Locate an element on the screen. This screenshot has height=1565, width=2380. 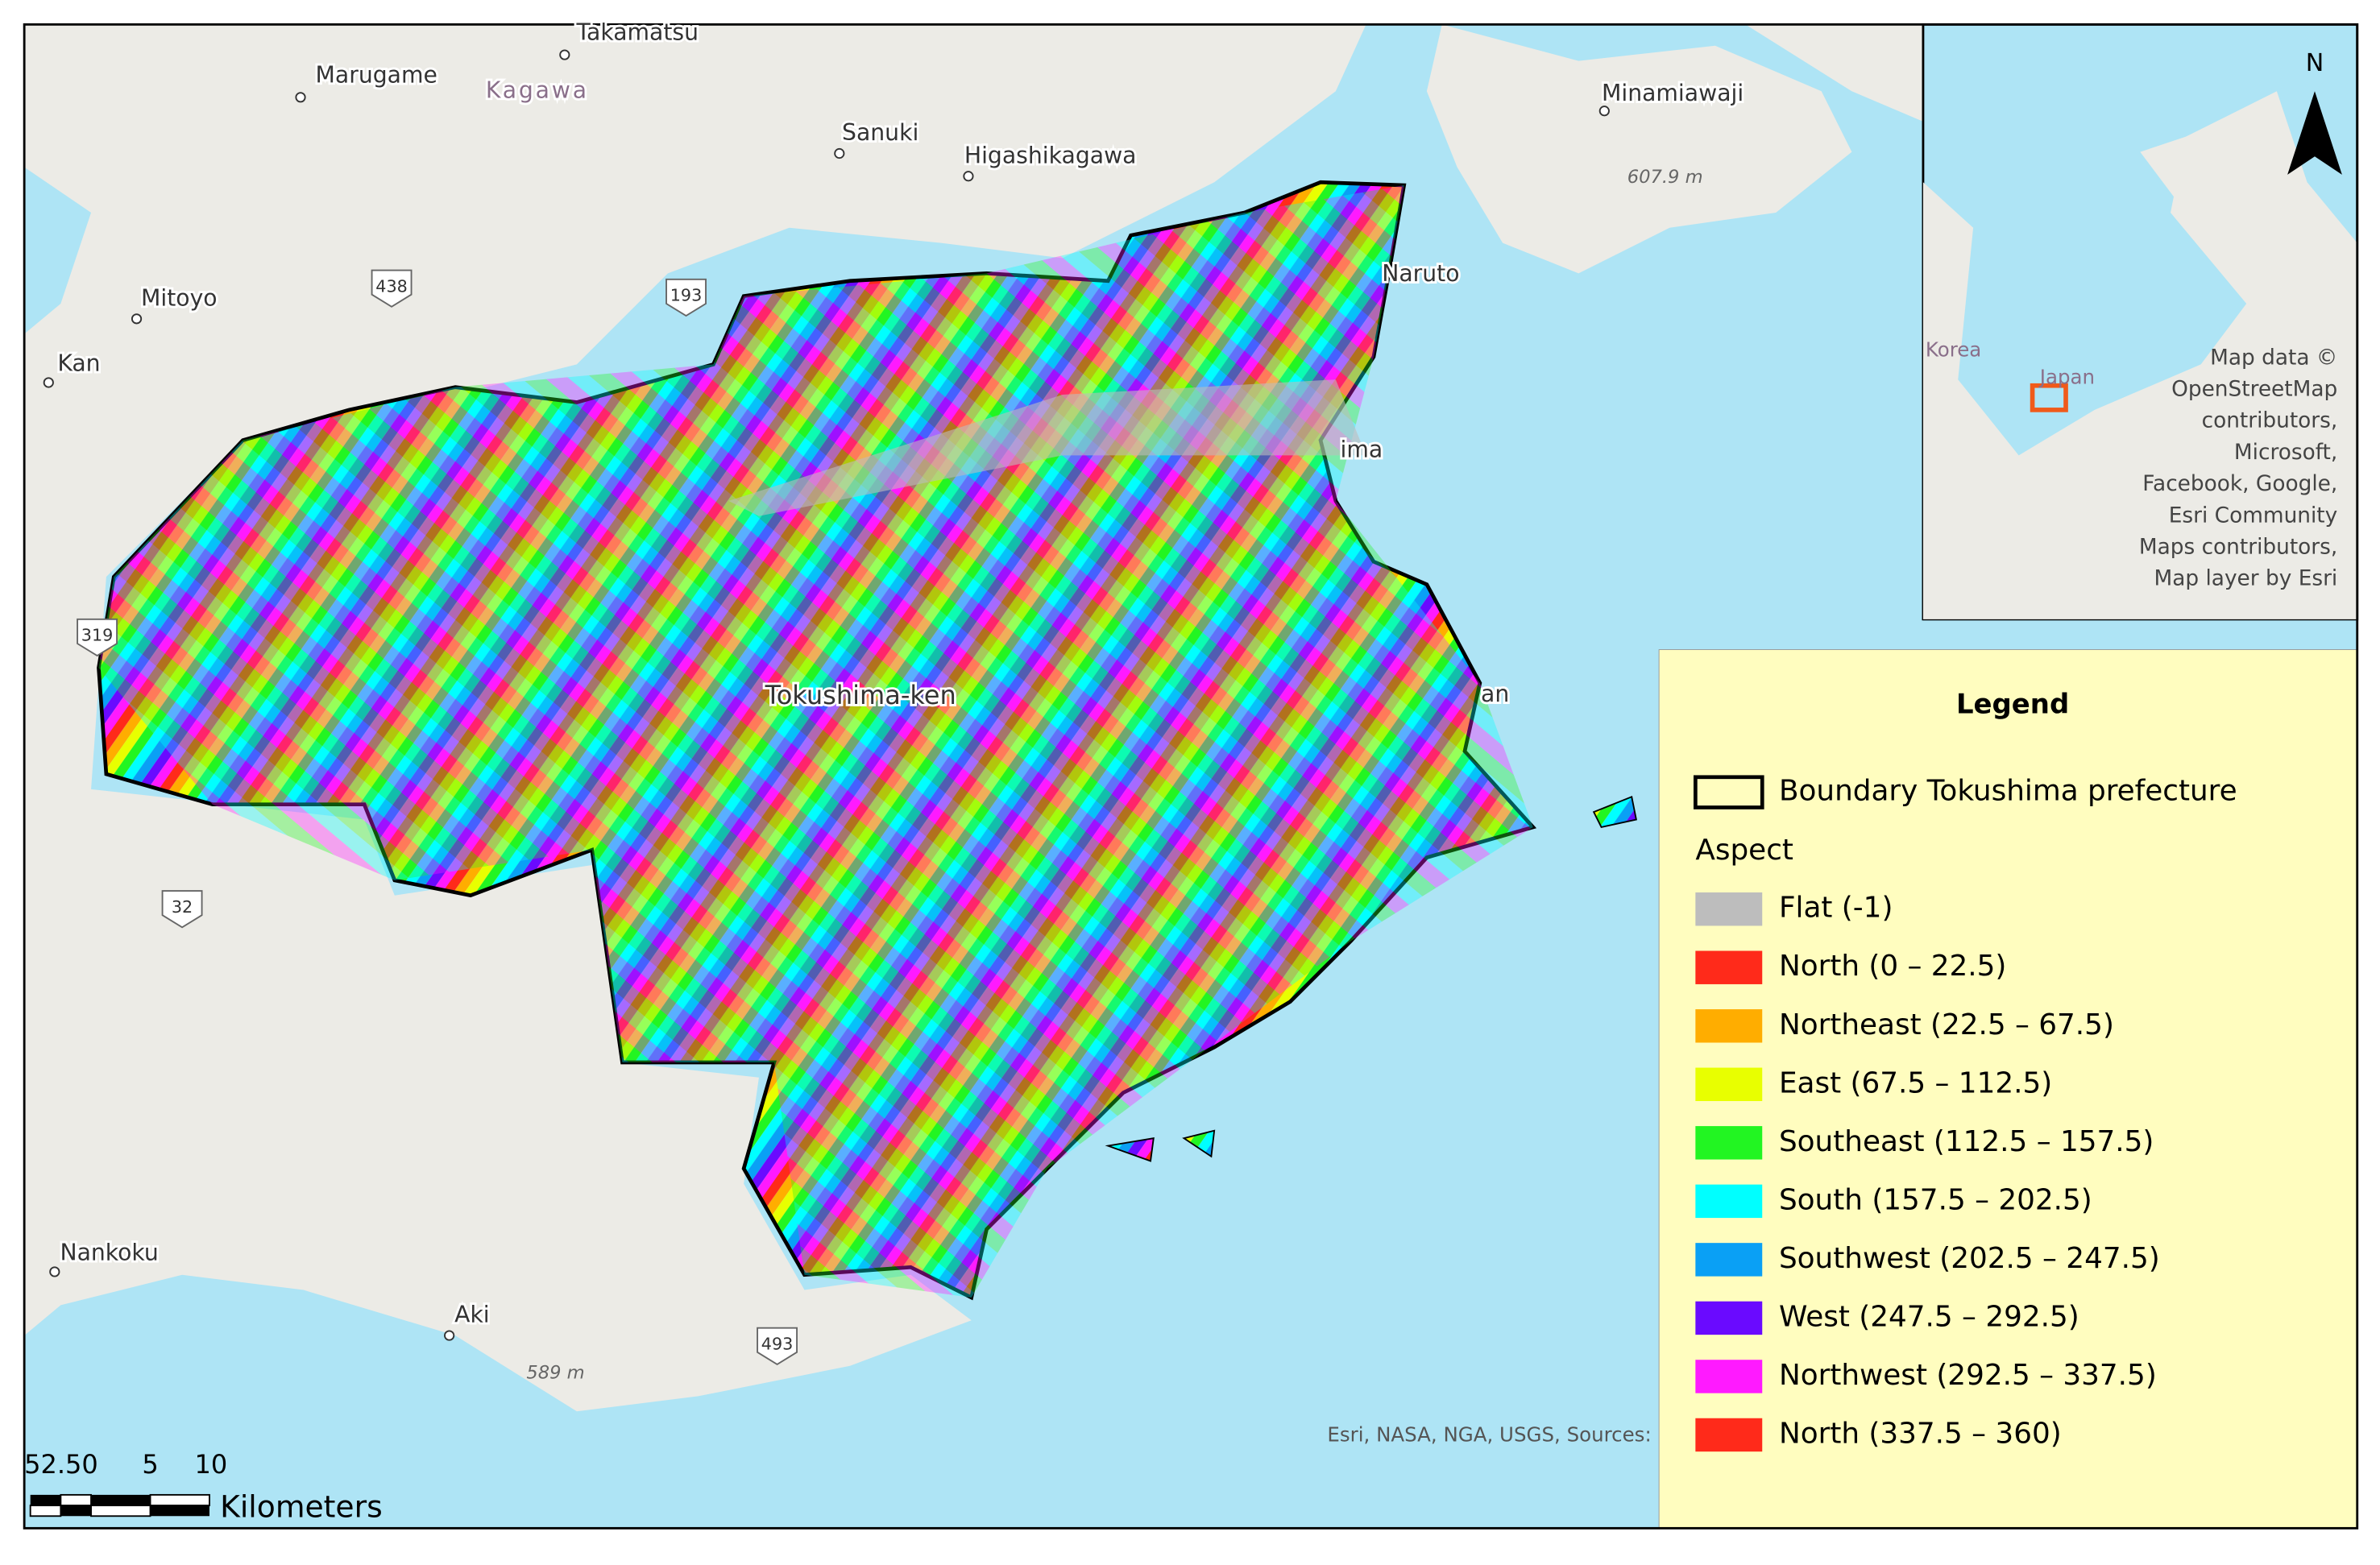
north-label: N is located at coordinates (2315, 63).